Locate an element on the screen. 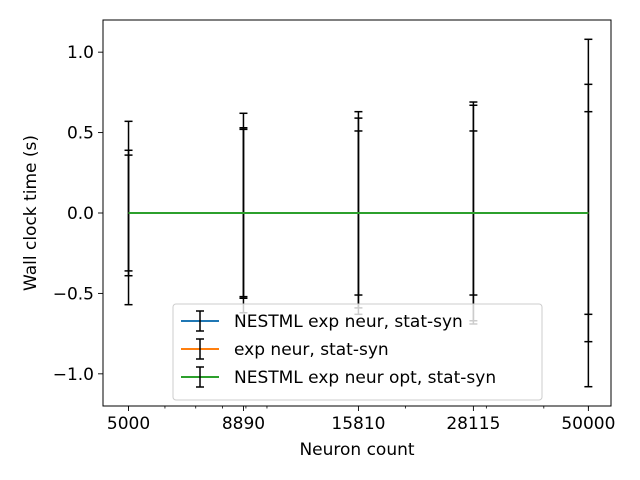 The width and height of the screenshot is (640, 480). x-axis-label: Neuron count is located at coordinates (356, 450).